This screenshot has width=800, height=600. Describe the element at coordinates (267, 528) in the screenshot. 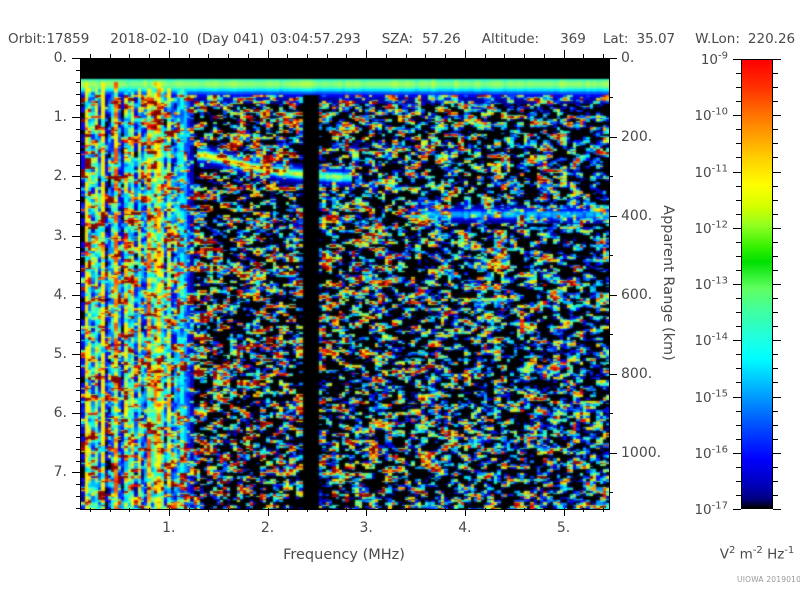

I see `x-tick-label: 2.` at that location.